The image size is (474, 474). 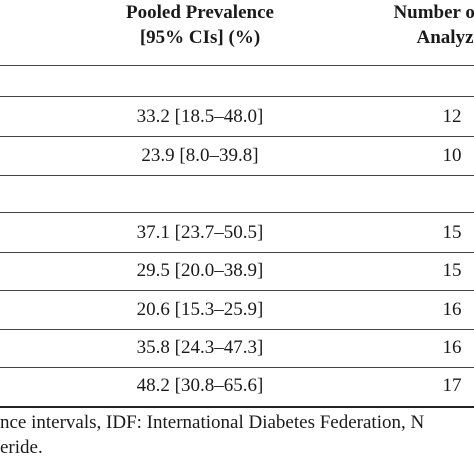 What do you see at coordinates (452, 347) in the screenshot?
I see `table-row-6-number: 16` at bounding box center [452, 347].